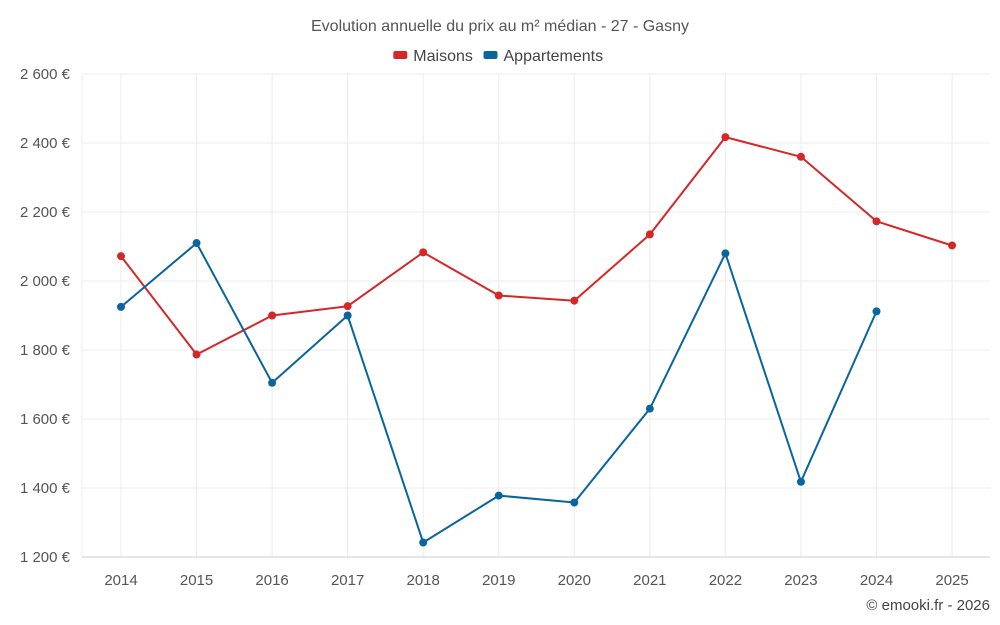  What do you see at coordinates (876, 580) in the screenshot?
I see `x-tick-label: 2024` at bounding box center [876, 580].